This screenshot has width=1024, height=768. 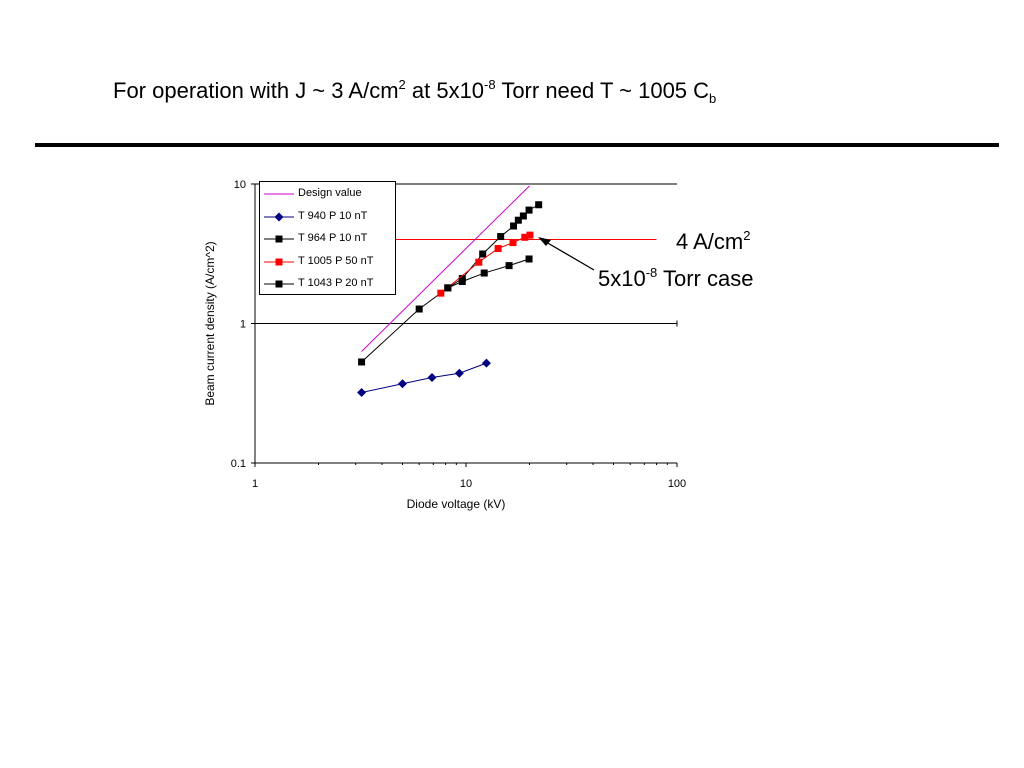 I want to click on legend-entry: Design value, so click(x=327, y=194).